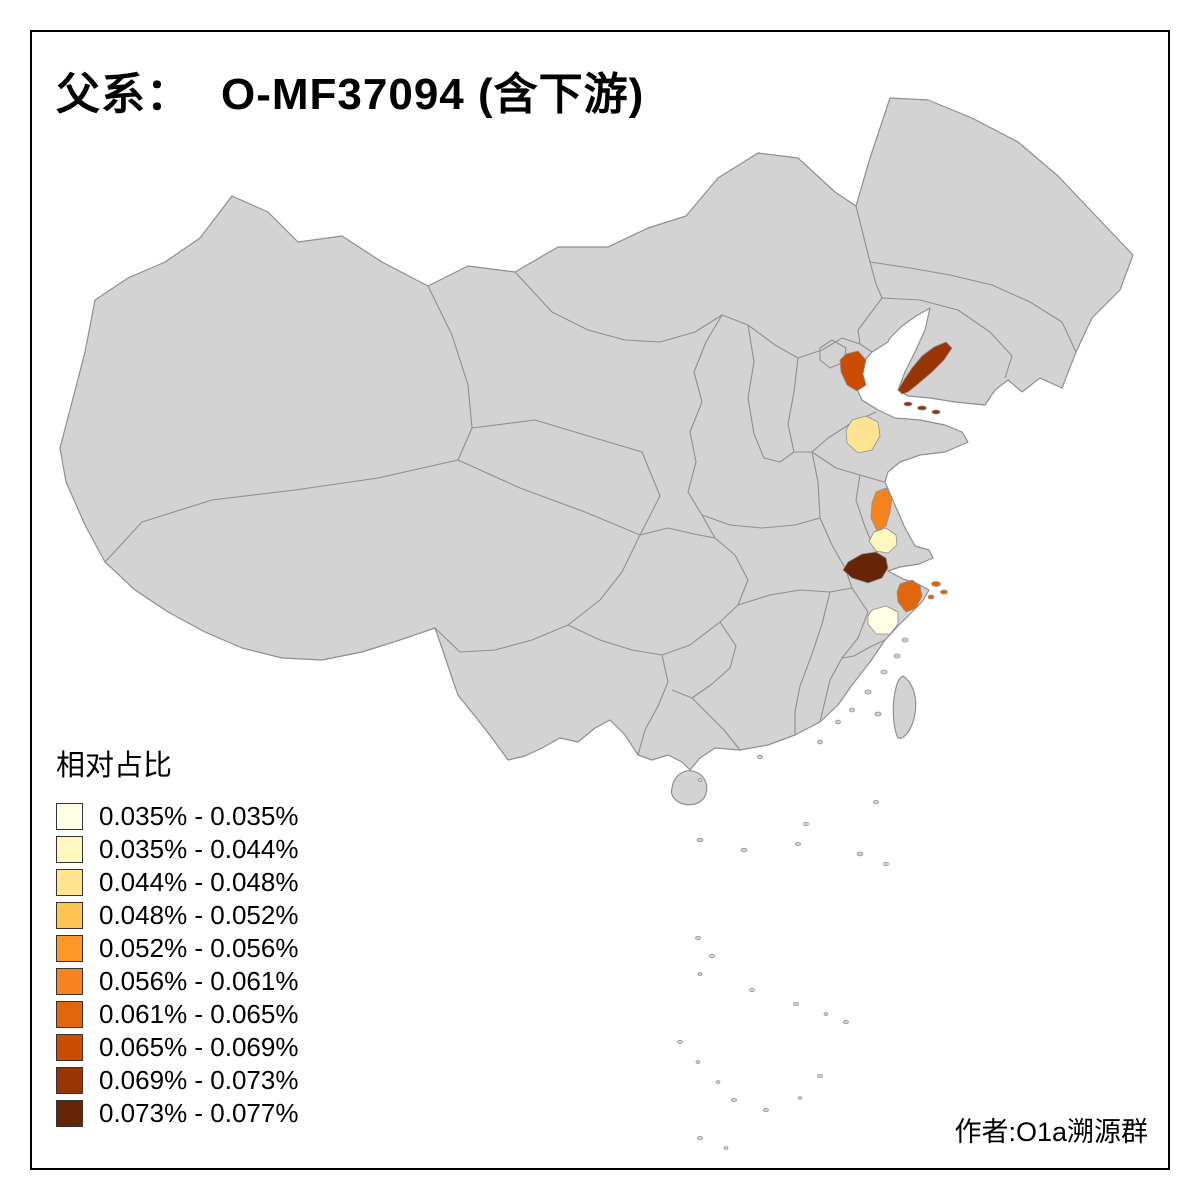  I want to click on legend-range-label: 0.035% - 0.035%, so click(199, 816).